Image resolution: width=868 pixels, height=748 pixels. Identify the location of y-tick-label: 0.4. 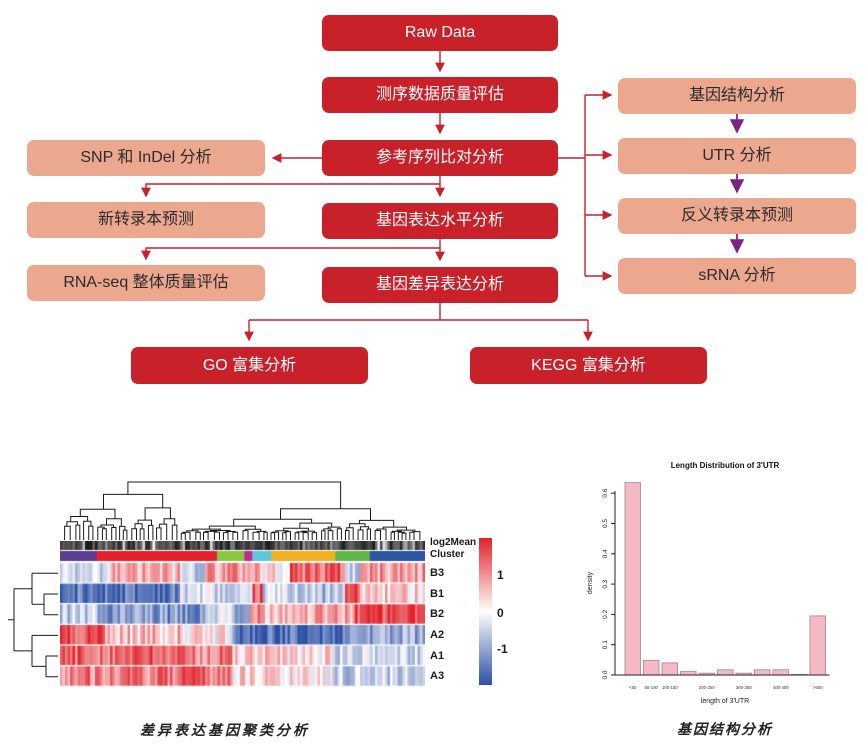
(605, 553).